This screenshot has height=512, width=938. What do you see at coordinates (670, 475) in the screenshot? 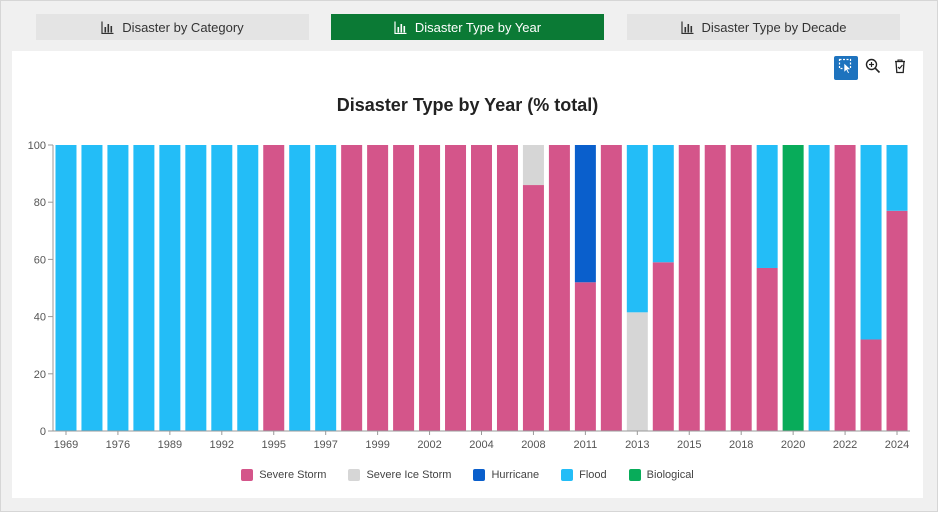
I see `legend-label: Biological` at bounding box center [670, 475].